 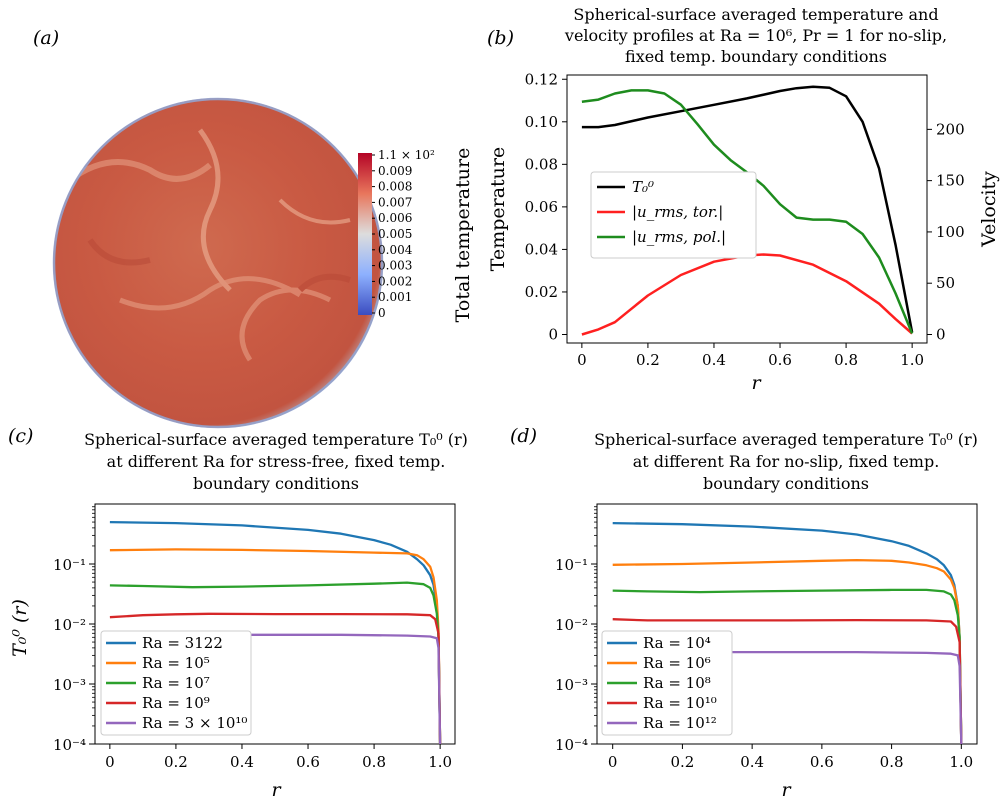 What do you see at coordinates (786, 483) in the screenshot?
I see `title-d-line3: boundary conditions` at bounding box center [786, 483].